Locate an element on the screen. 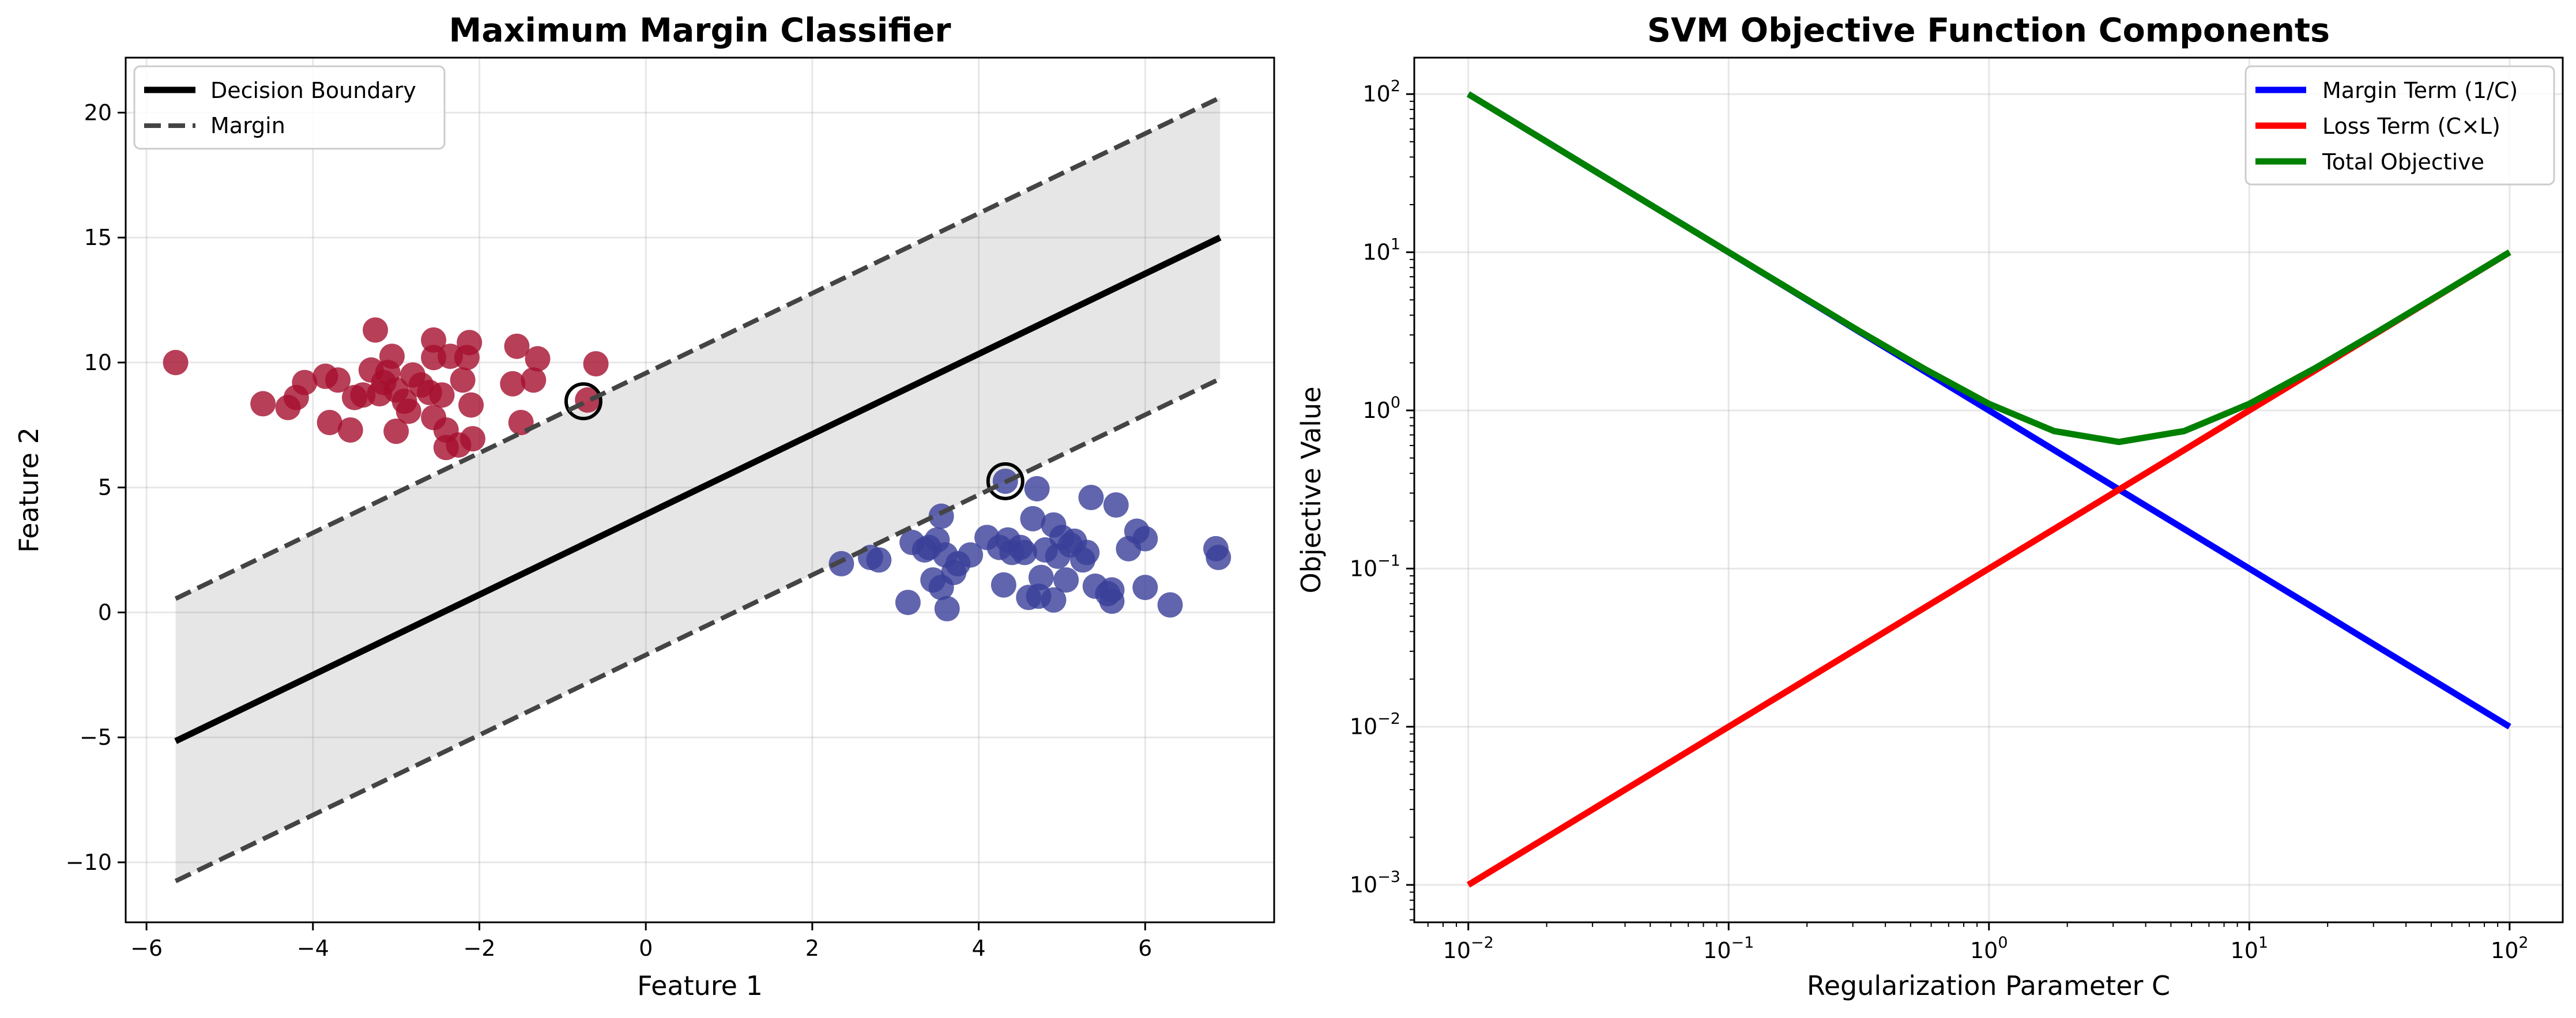 The height and width of the screenshot is (1018, 2576). y-tick-label: −10 is located at coordinates (89, 862).